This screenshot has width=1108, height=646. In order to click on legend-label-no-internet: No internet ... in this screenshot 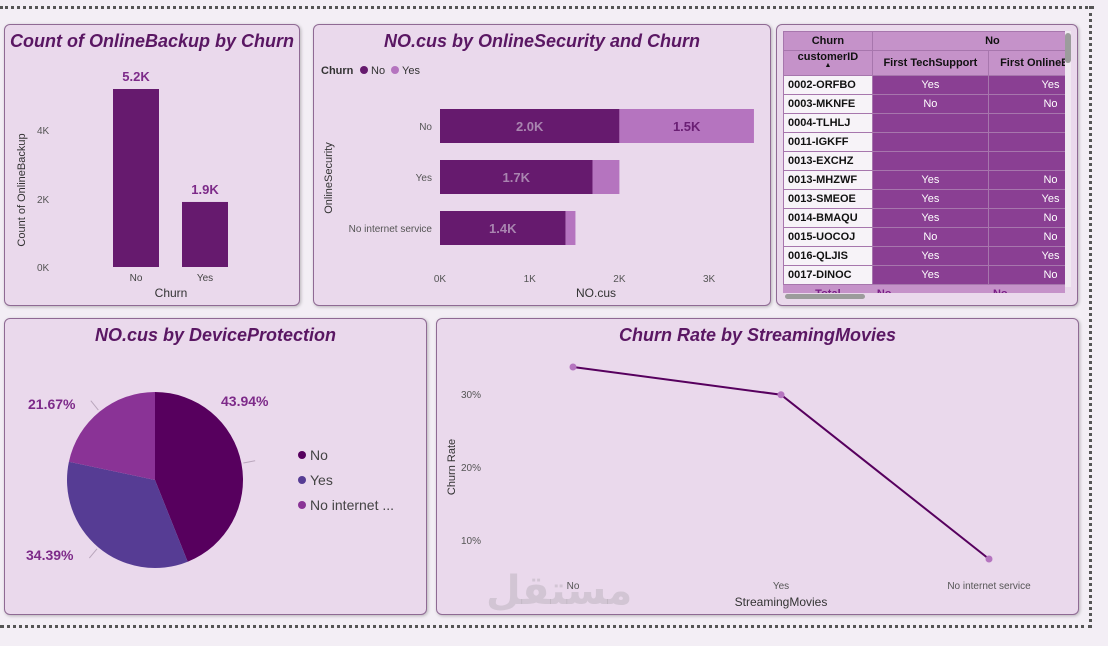, I will do `click(352, 505)`.